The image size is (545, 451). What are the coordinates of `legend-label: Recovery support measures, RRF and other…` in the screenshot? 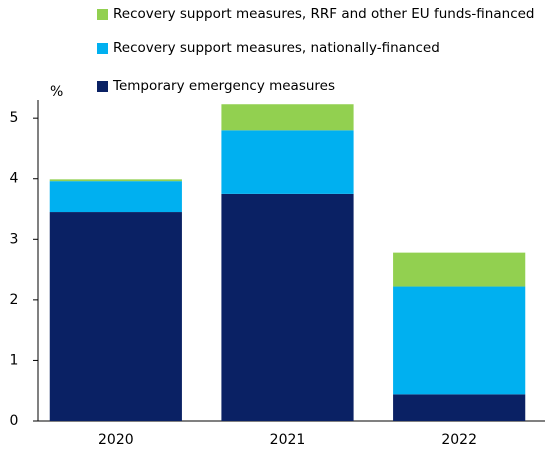 It's located at (324, 14).